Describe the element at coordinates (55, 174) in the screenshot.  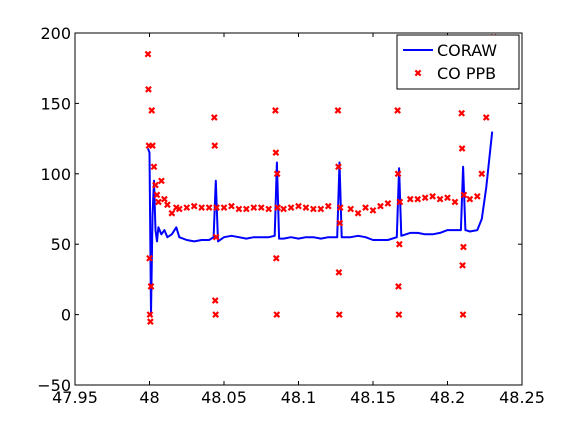
I see `y-tick-label: 100` at that location.